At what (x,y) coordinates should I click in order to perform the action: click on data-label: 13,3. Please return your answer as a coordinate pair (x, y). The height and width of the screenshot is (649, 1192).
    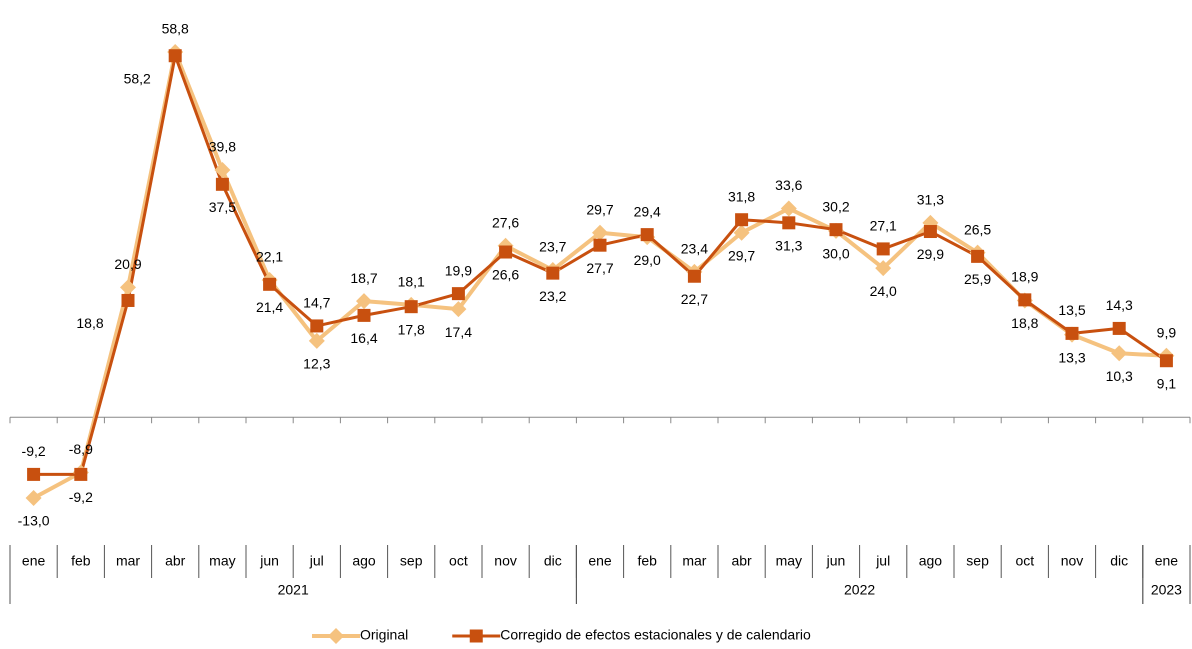
    Looking at the image, I should click on (1071, 357).